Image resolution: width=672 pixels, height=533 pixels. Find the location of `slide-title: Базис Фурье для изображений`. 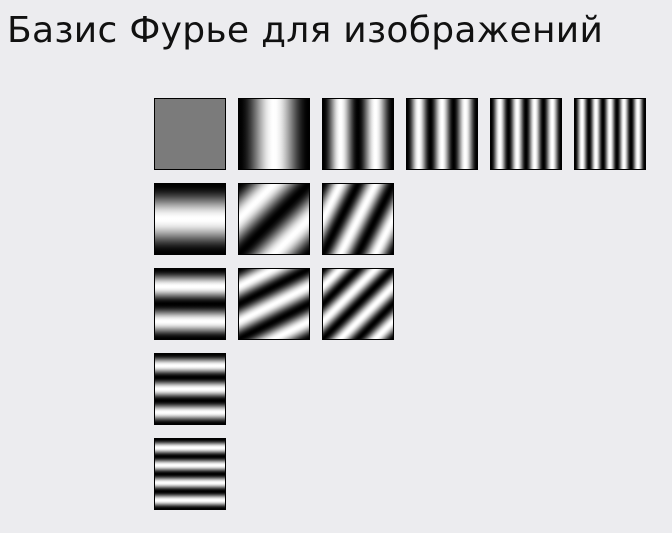

slide-title: Базис Фурье для изображений is located at coordinates (305, 30).